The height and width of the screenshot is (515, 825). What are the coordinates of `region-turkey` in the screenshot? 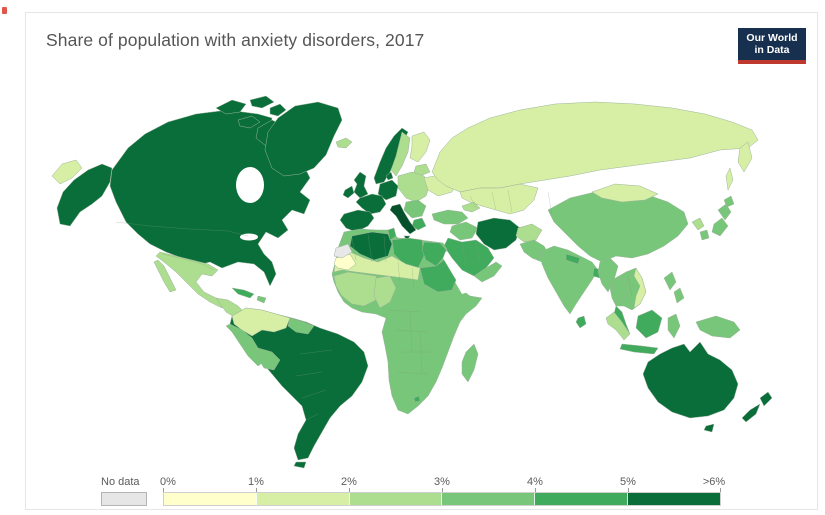 It's located at (450, 217).